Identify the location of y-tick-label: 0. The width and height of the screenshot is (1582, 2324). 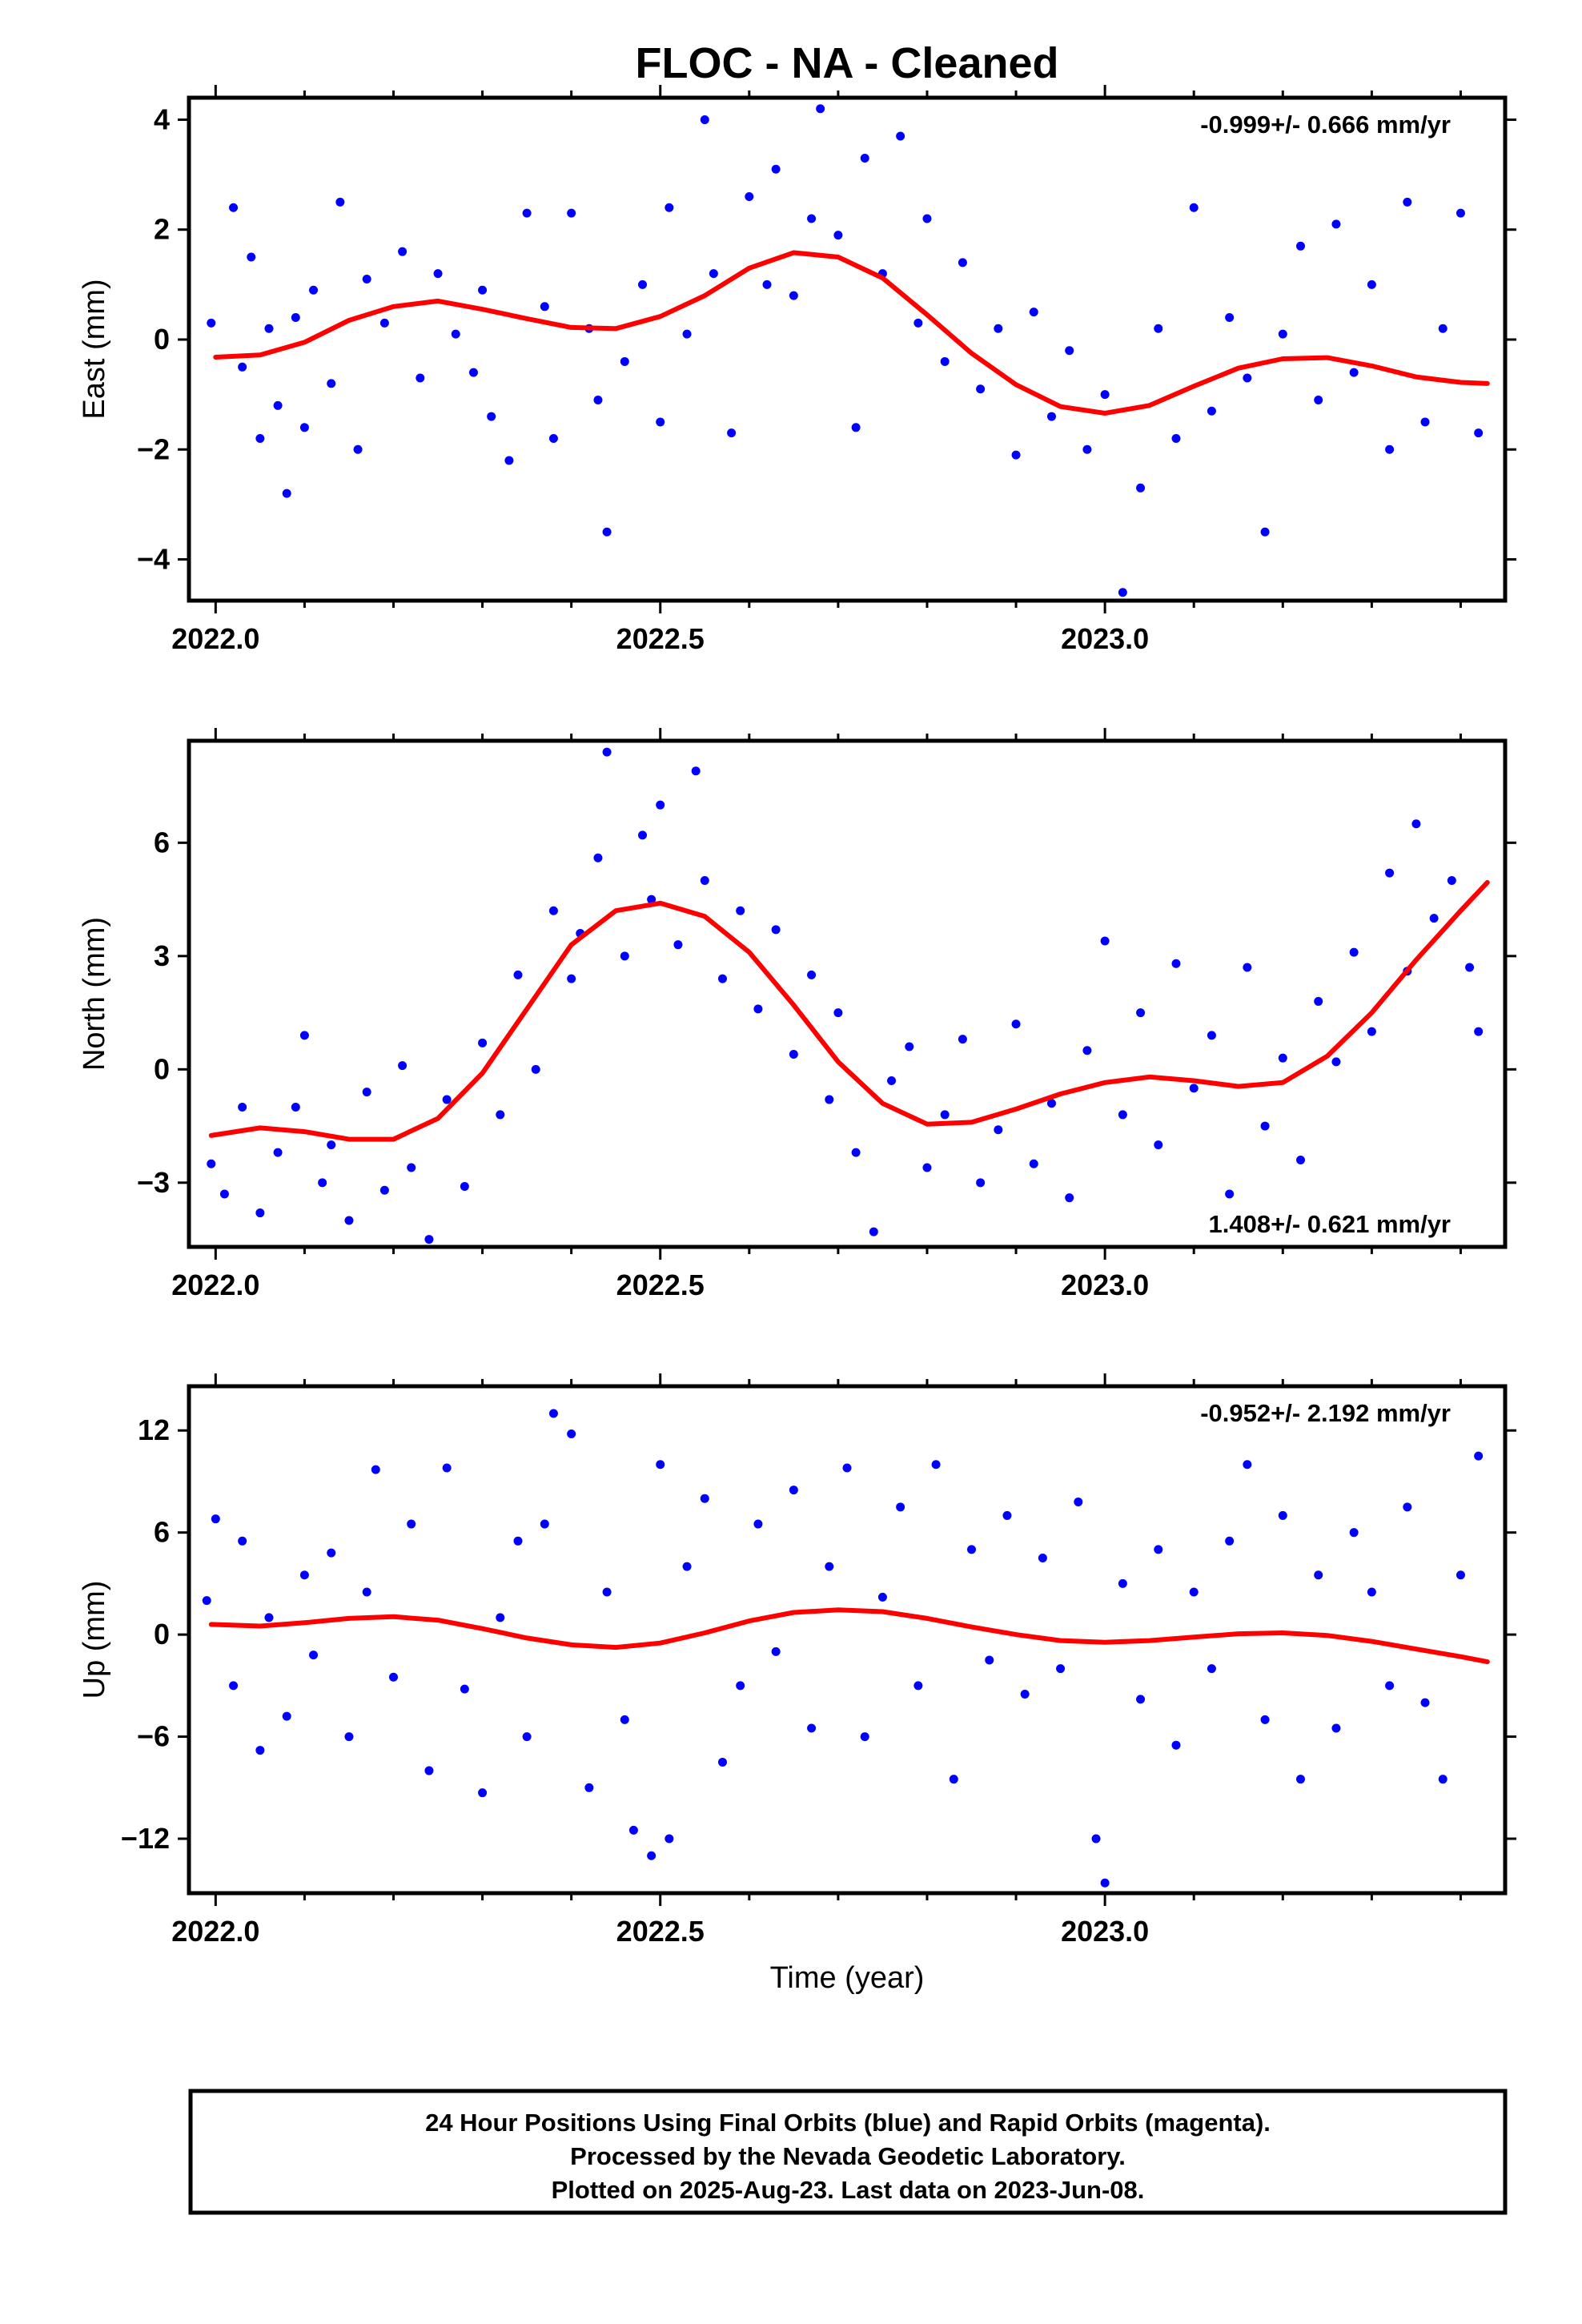
(162, 339).